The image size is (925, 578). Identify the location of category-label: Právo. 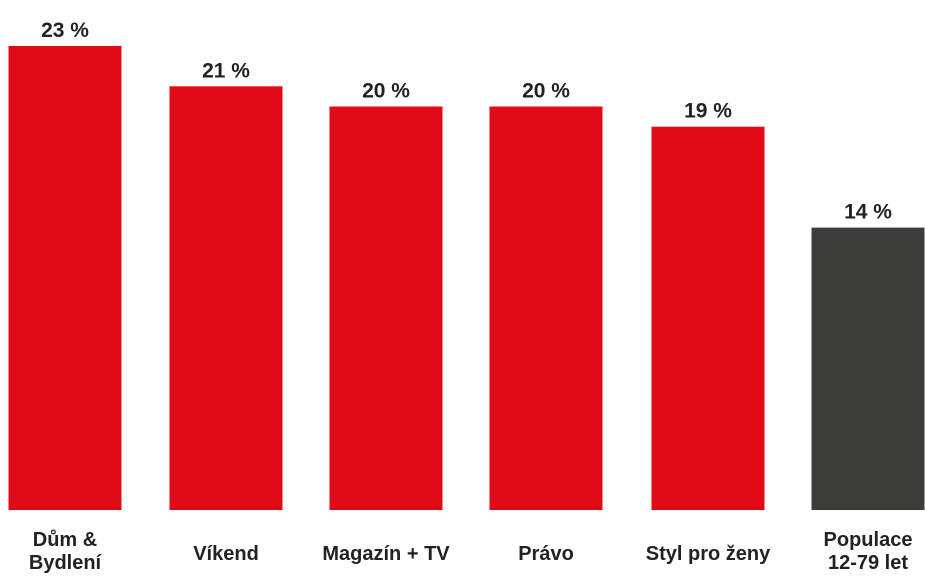
(546, 554).